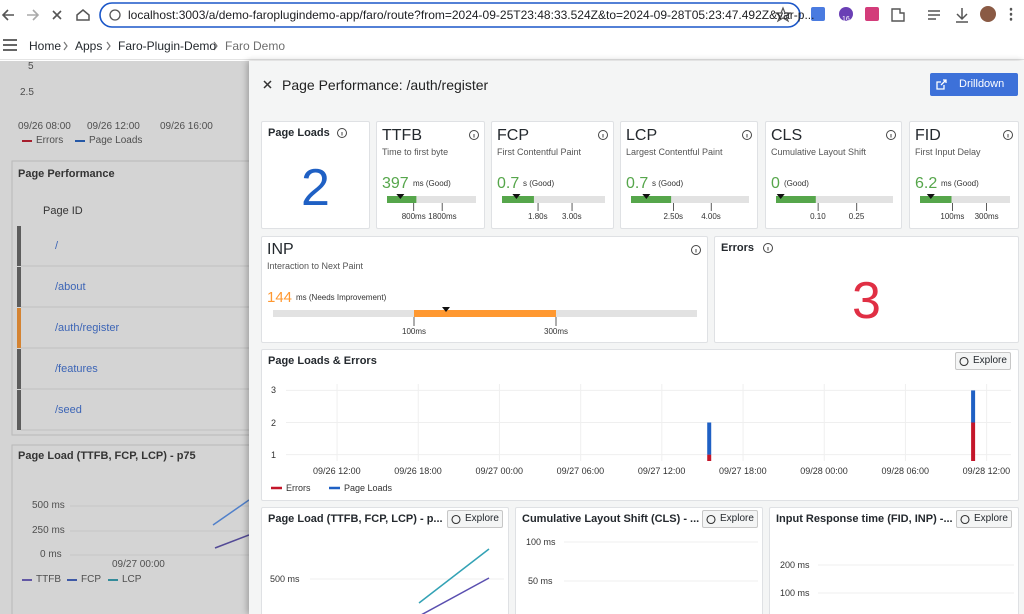 The image size is (1024, 614). What do you see at coordinates (960, 183) in the screenshot?
I see `vital-rating: ms (Good)` at bounding box center [960, 183].